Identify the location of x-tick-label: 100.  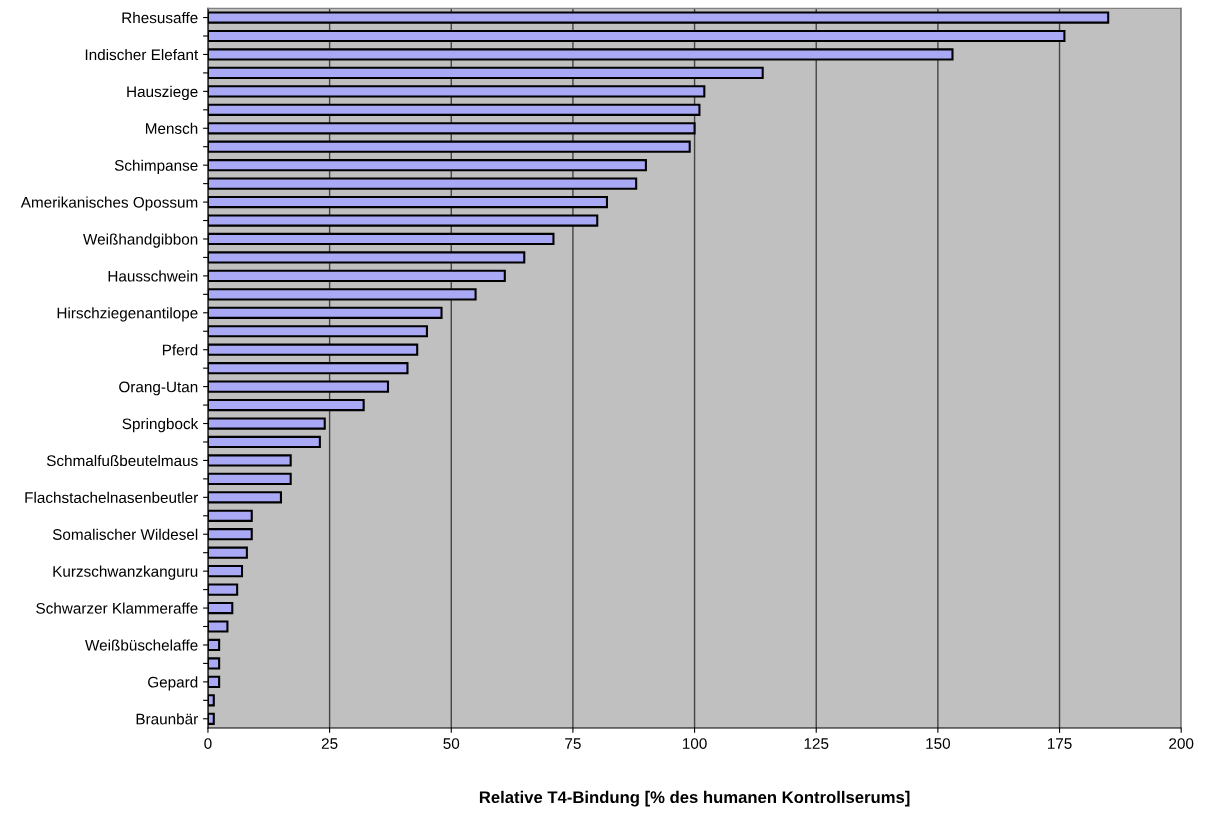
(694, 743).